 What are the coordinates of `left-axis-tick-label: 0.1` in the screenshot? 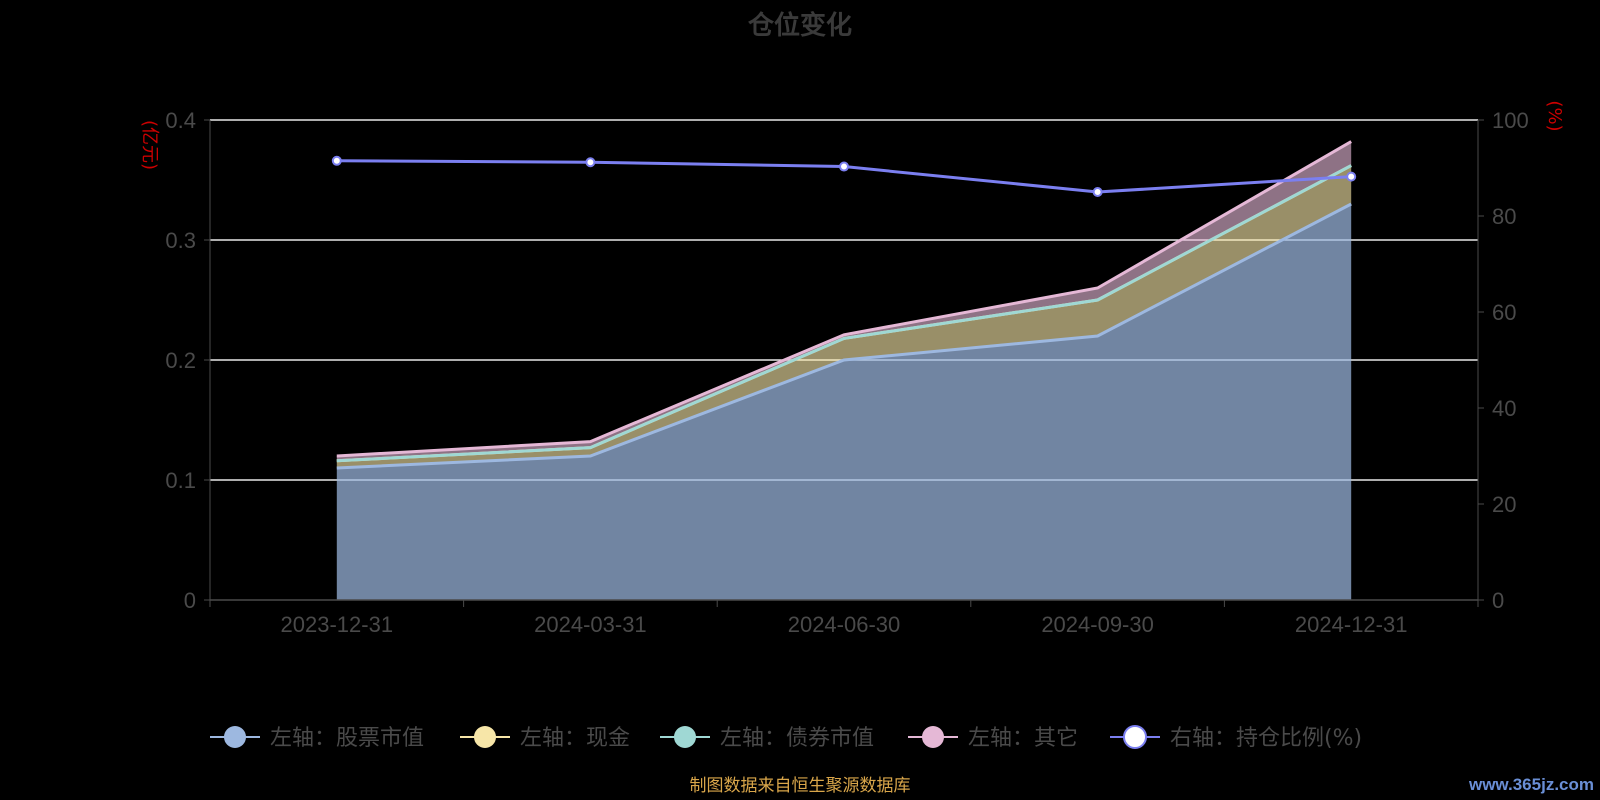 It's located at (180, 480).